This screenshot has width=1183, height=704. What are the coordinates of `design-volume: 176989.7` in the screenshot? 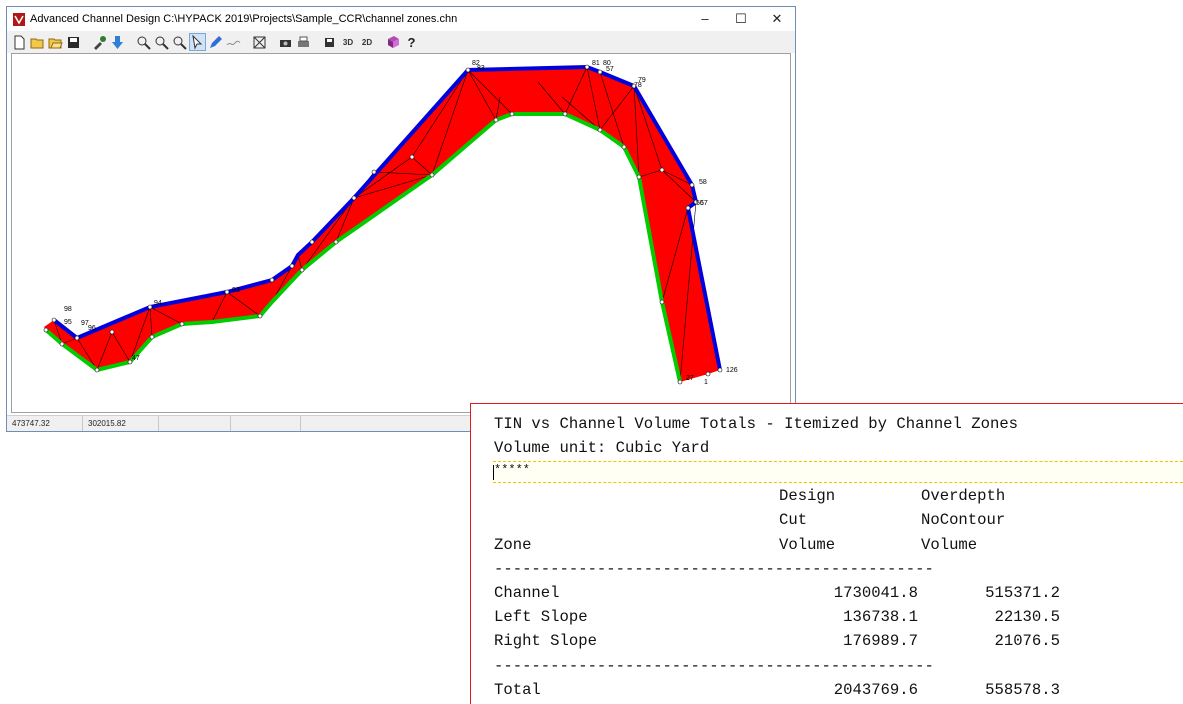 It's located at (880, 641).